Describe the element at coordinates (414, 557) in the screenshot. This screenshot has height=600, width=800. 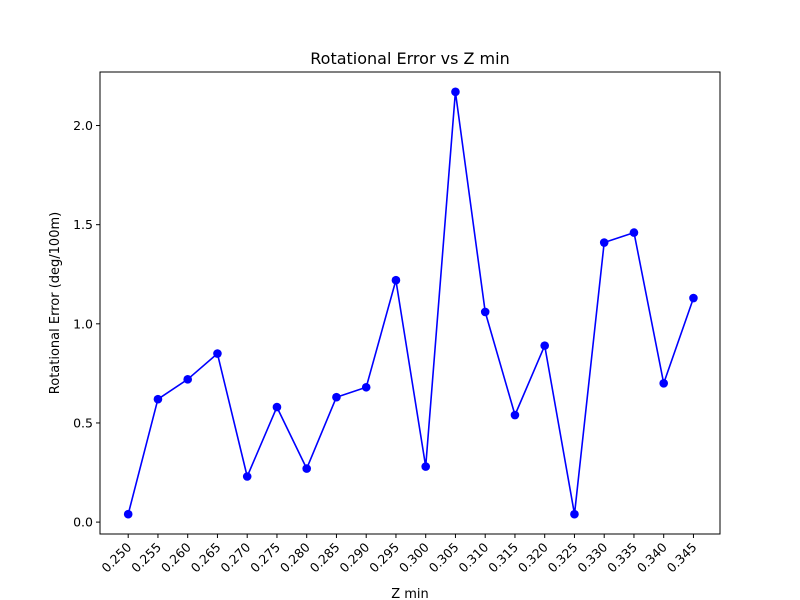
I see `x-tick-label: 0.300` at that location.